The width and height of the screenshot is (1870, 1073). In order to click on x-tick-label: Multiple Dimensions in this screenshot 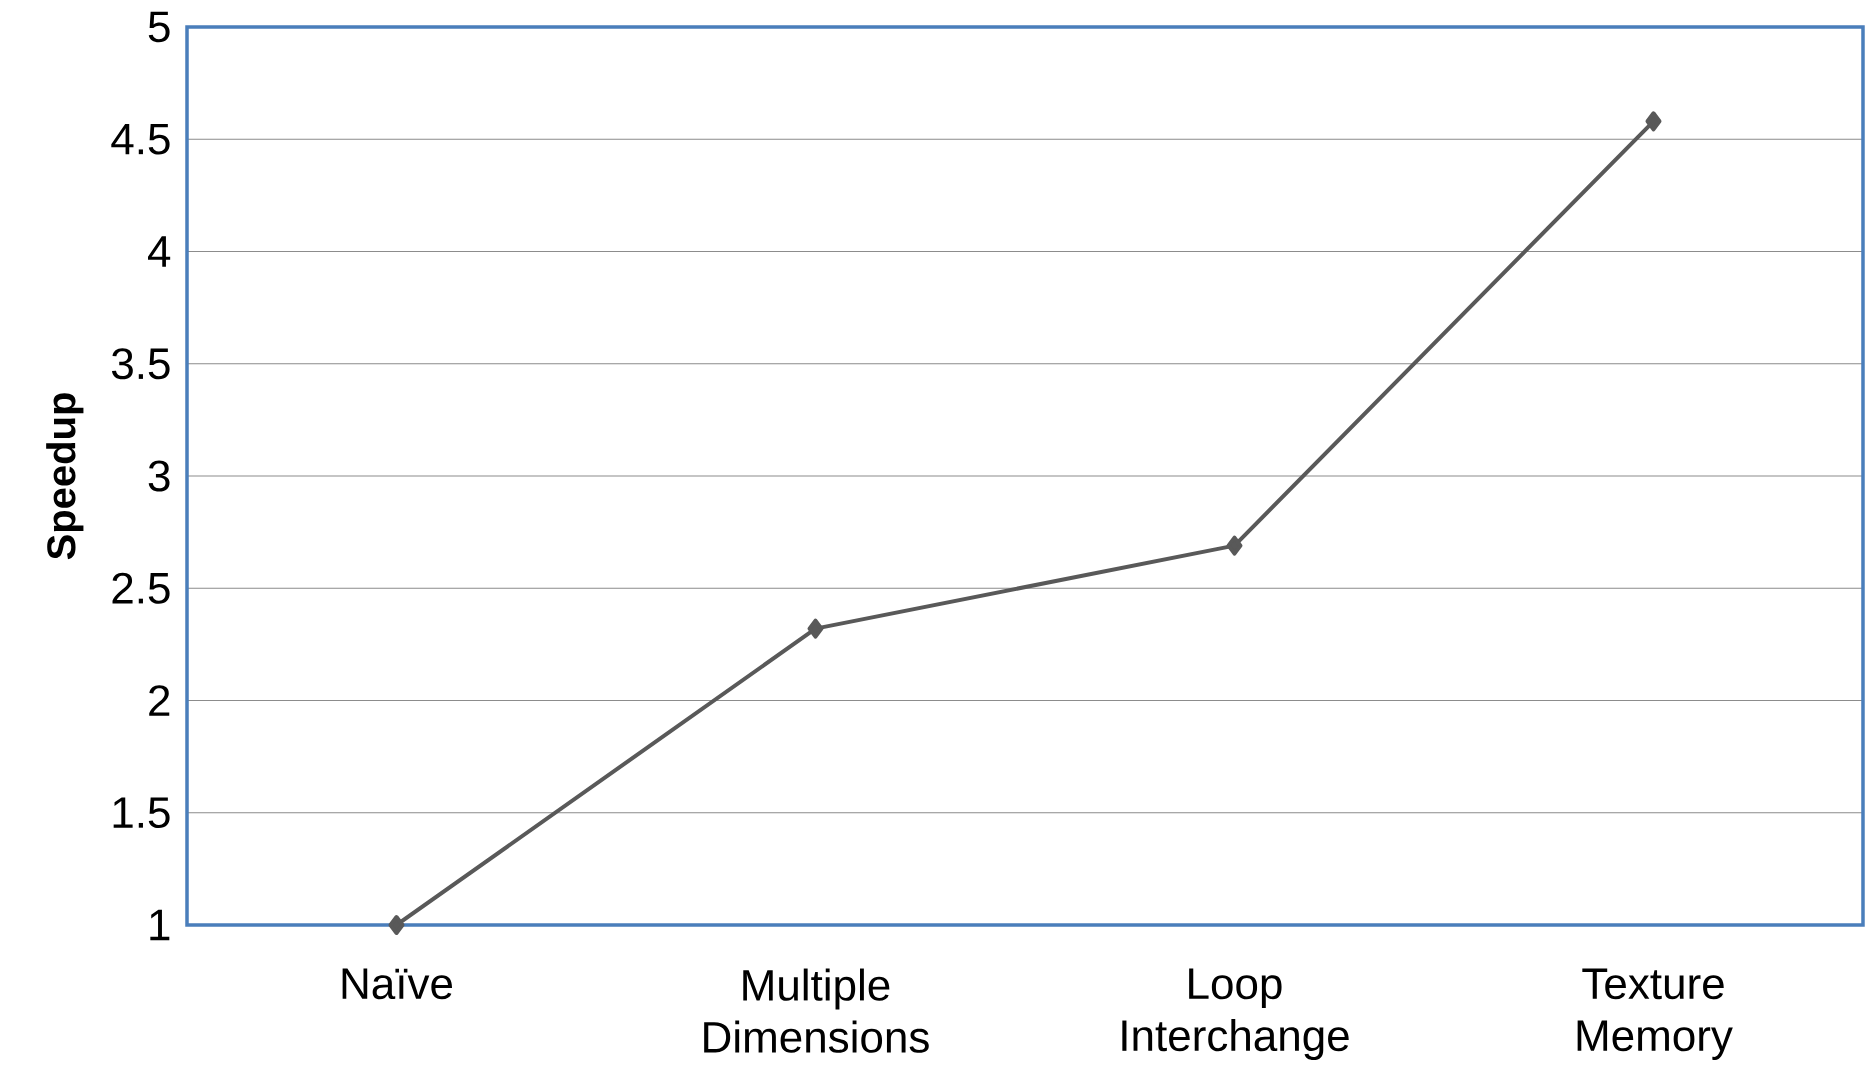, I will do `click(816, 1010)`.